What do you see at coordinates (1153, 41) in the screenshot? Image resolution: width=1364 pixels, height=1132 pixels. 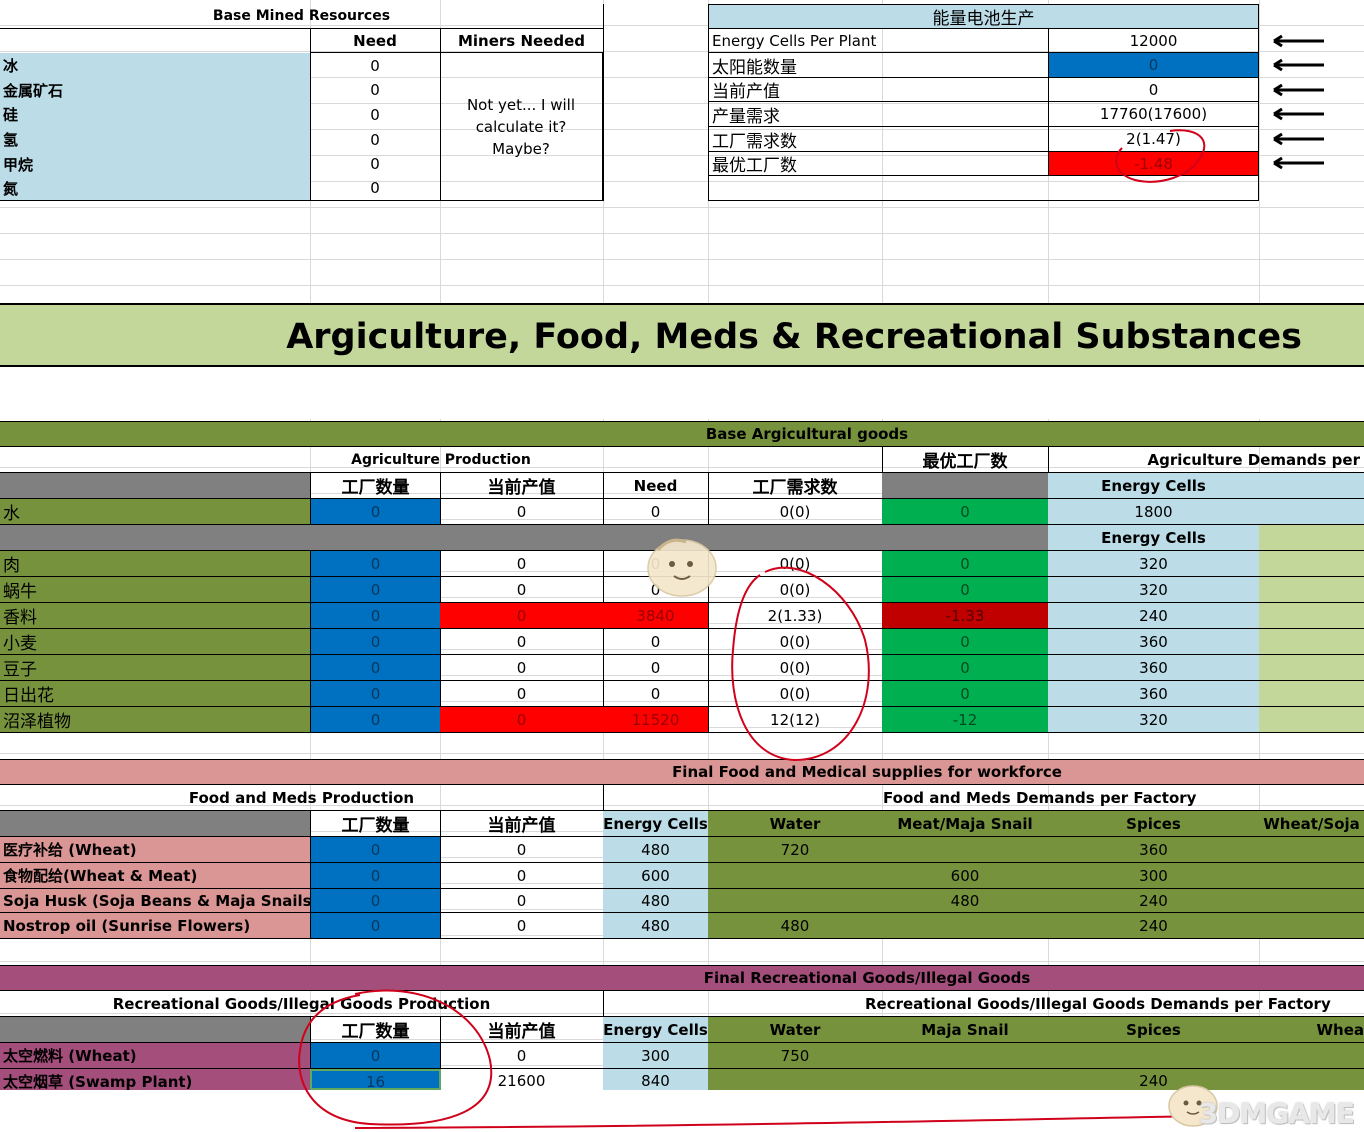 I see `energy-value: 12000` at bounding box center [1153, 41].